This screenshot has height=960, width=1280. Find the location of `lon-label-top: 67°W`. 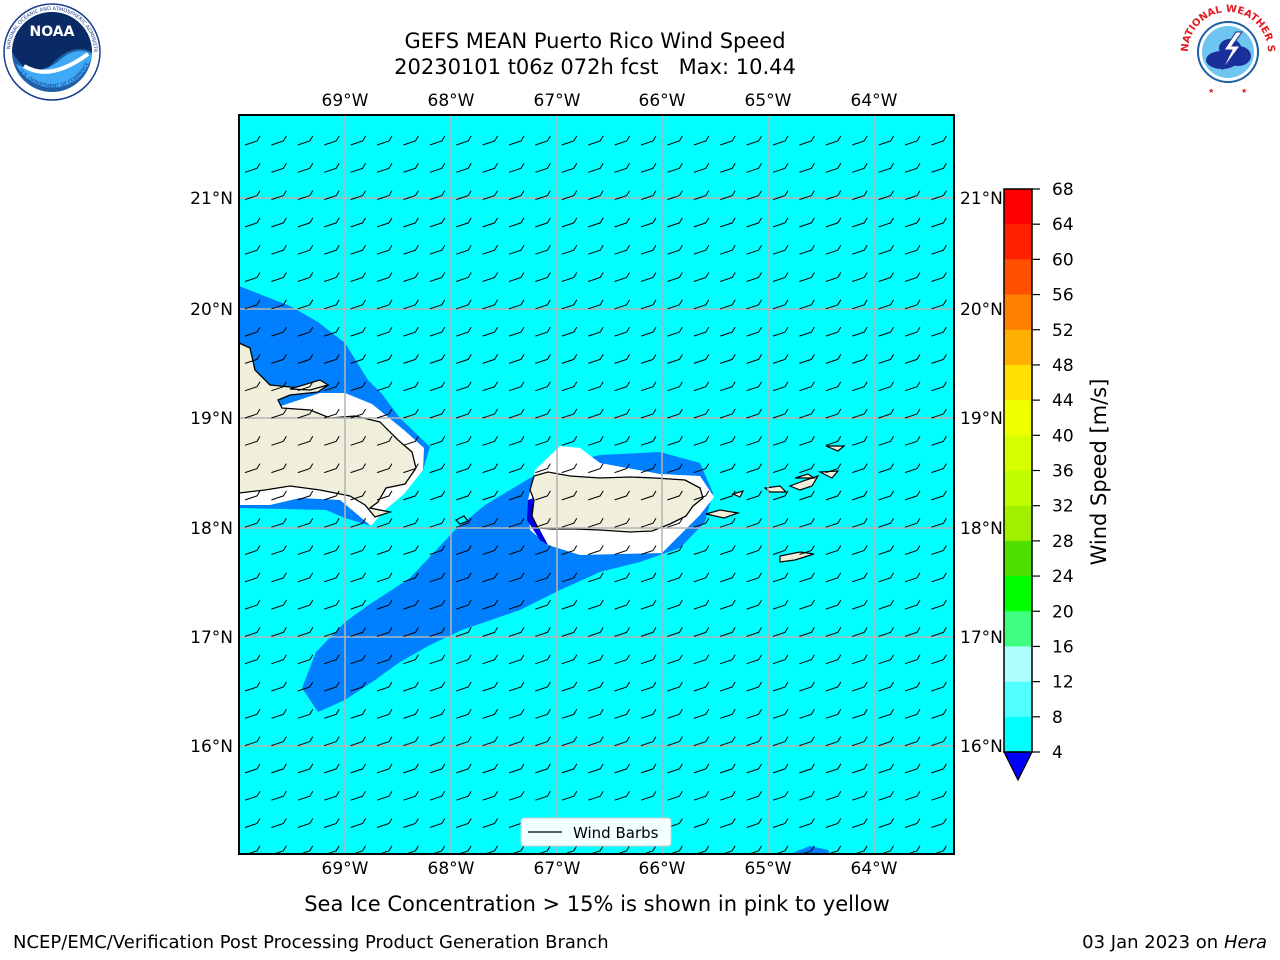

lon-label-top: 67°W is located at coordinates (557, 101).